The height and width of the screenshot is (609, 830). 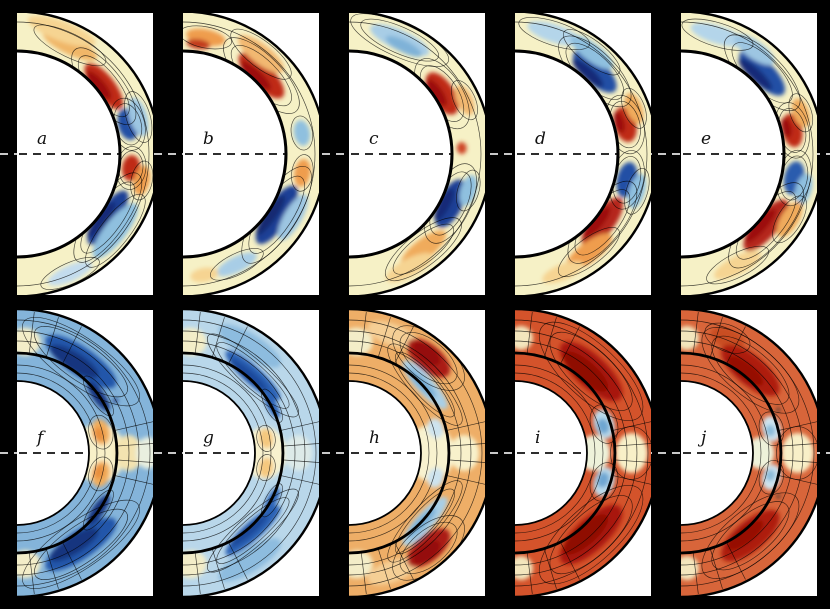 I want to click on panel-label-i: i, so click(x=537, y=438).